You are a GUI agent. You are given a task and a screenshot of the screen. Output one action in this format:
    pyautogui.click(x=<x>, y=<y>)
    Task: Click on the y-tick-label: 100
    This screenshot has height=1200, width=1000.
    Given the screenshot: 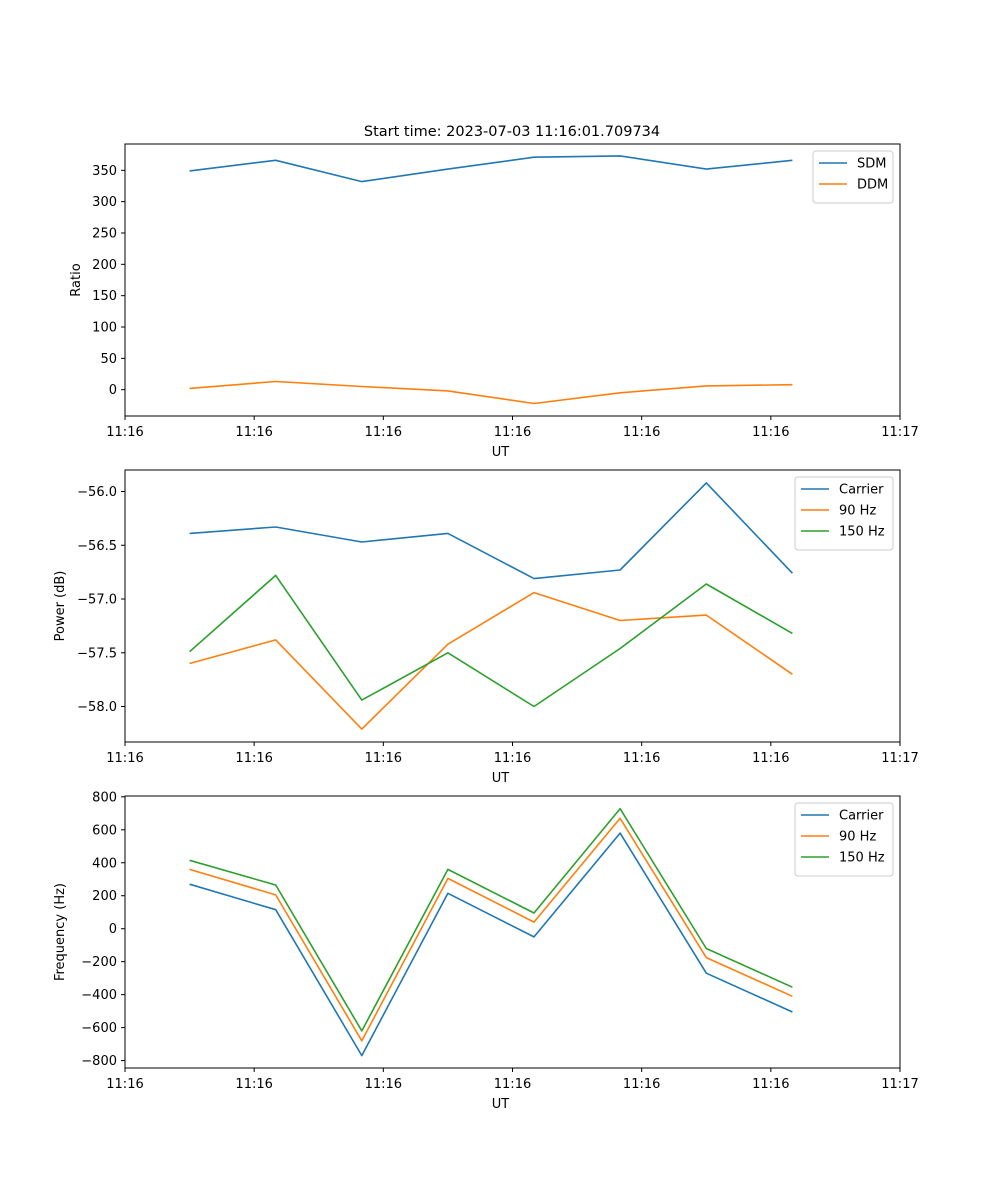 What is the action you would take?
    pyautogui.click(x=104, y=328)
    